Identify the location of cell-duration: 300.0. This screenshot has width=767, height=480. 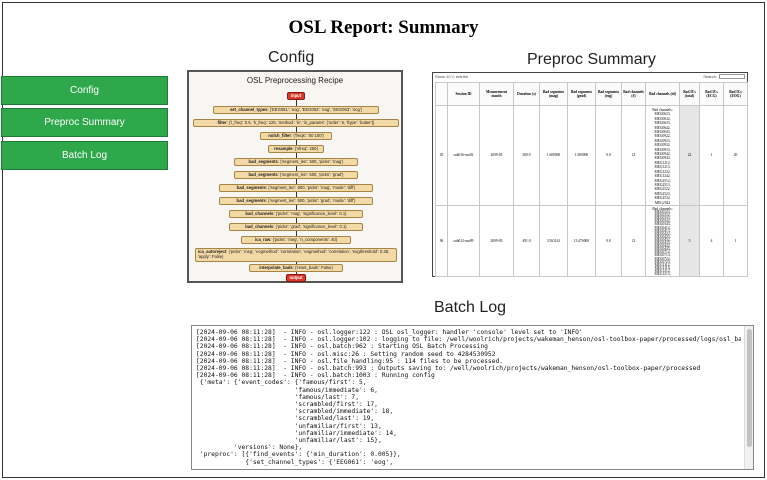
(526, 155).